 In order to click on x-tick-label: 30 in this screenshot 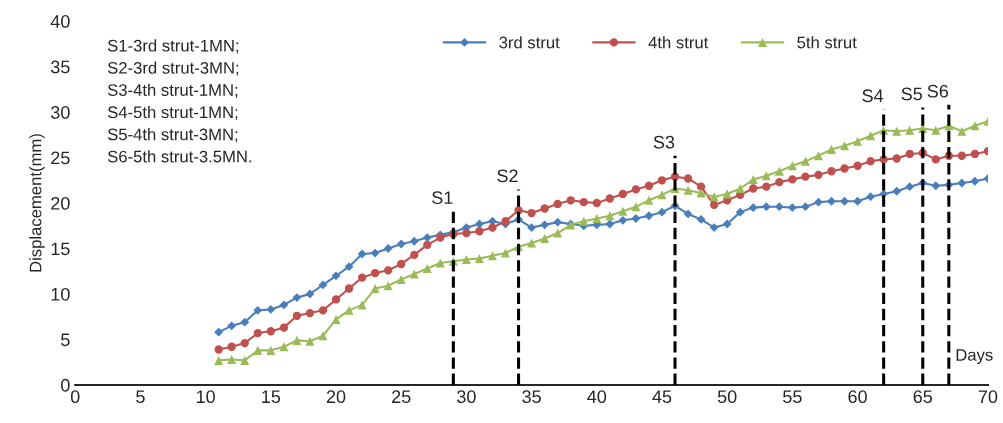, I will do `click(466, 397)`.